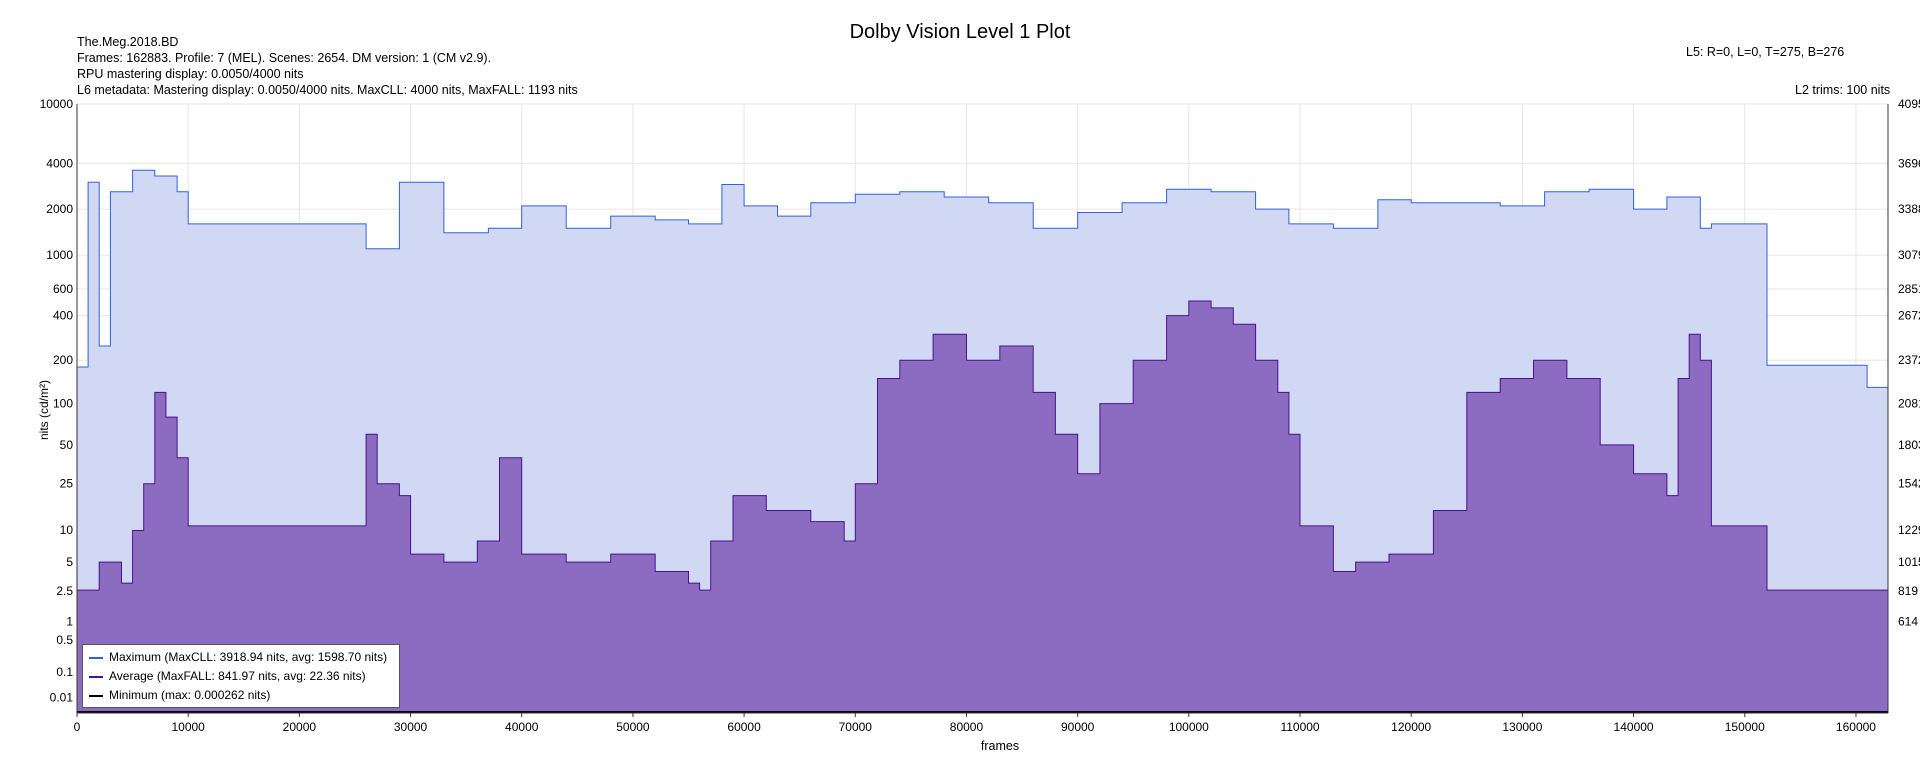 Image resolution: width=1920 pixels, height=768 pixels. Describe the element at coordinates (69, 562) in the screenshot. I see `y-tick-label: 5` at that location.